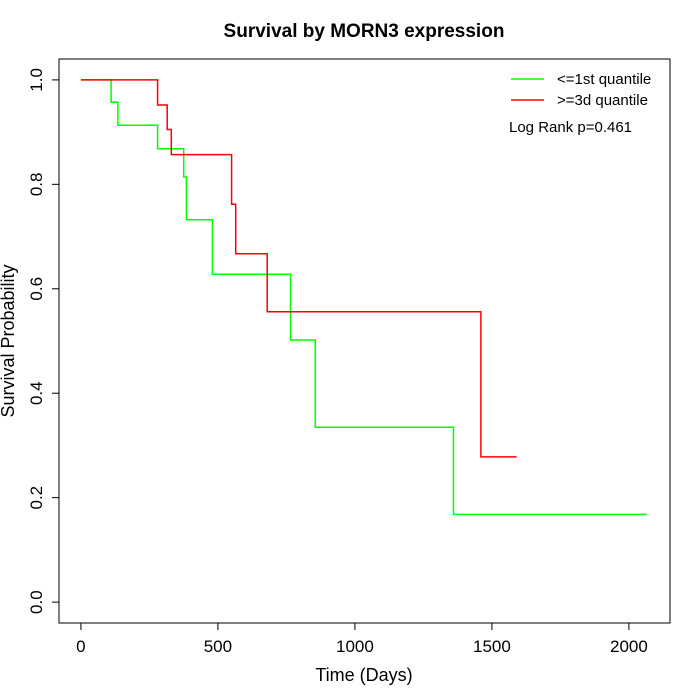  What do you see at coordinates (9, 340) in the screenshot?
I see `y-axis-label: Survival Probability` at bounding box center [9, 340].